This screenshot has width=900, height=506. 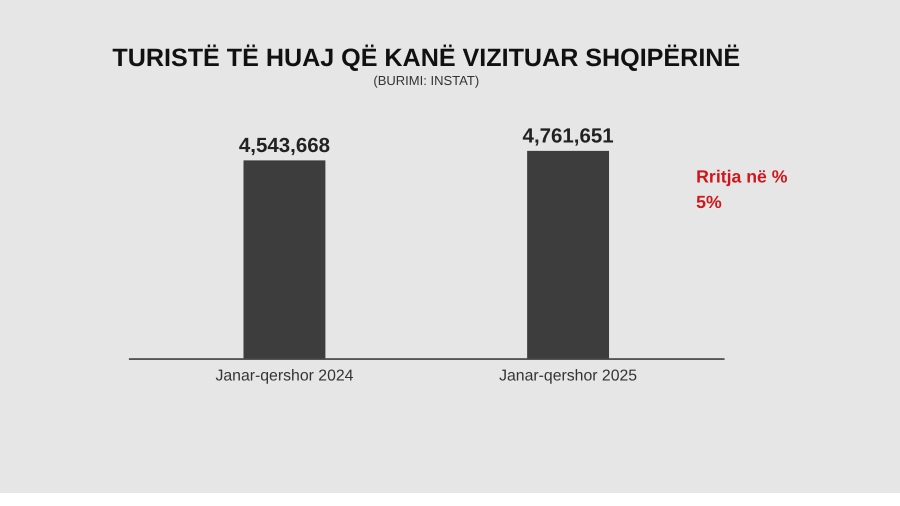 What do you see at coordinates (568, 376) in the screenshot?
I see `x-tick-label: Janar-qershor 2025` at bounding box center [568, 376].